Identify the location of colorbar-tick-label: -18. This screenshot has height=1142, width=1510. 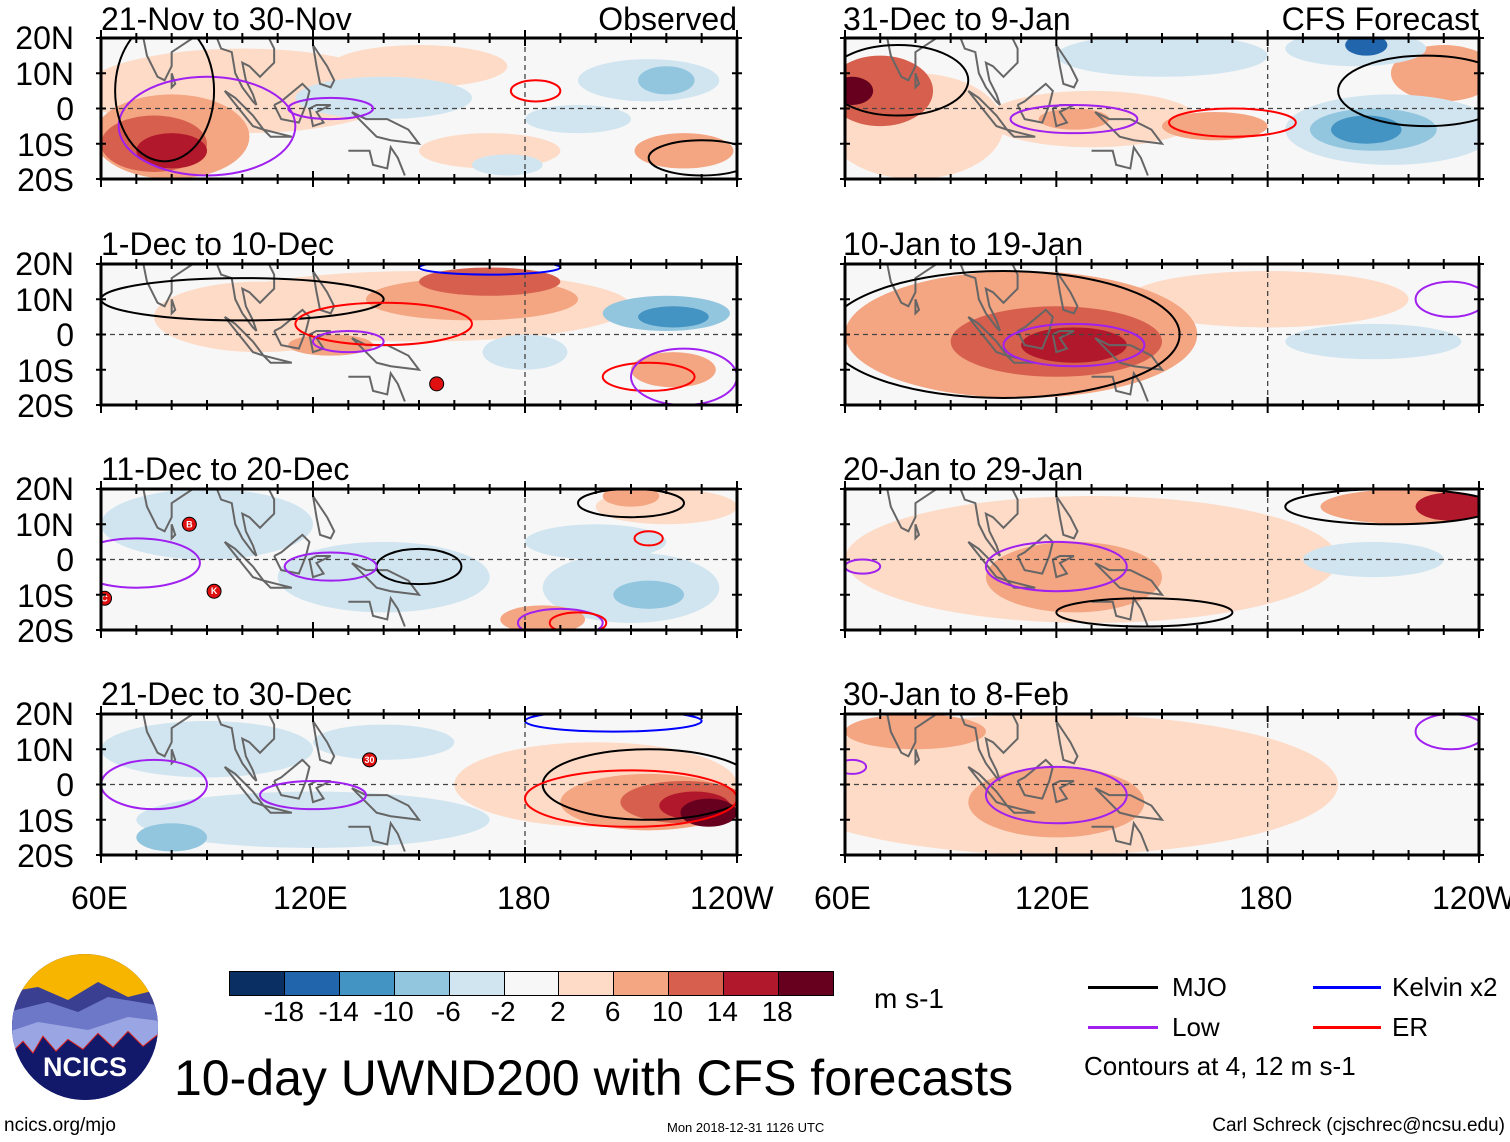
(284, 1011).